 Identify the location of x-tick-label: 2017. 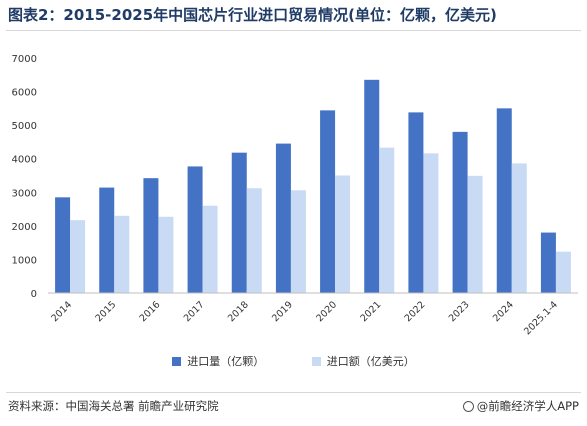
(194, 311).